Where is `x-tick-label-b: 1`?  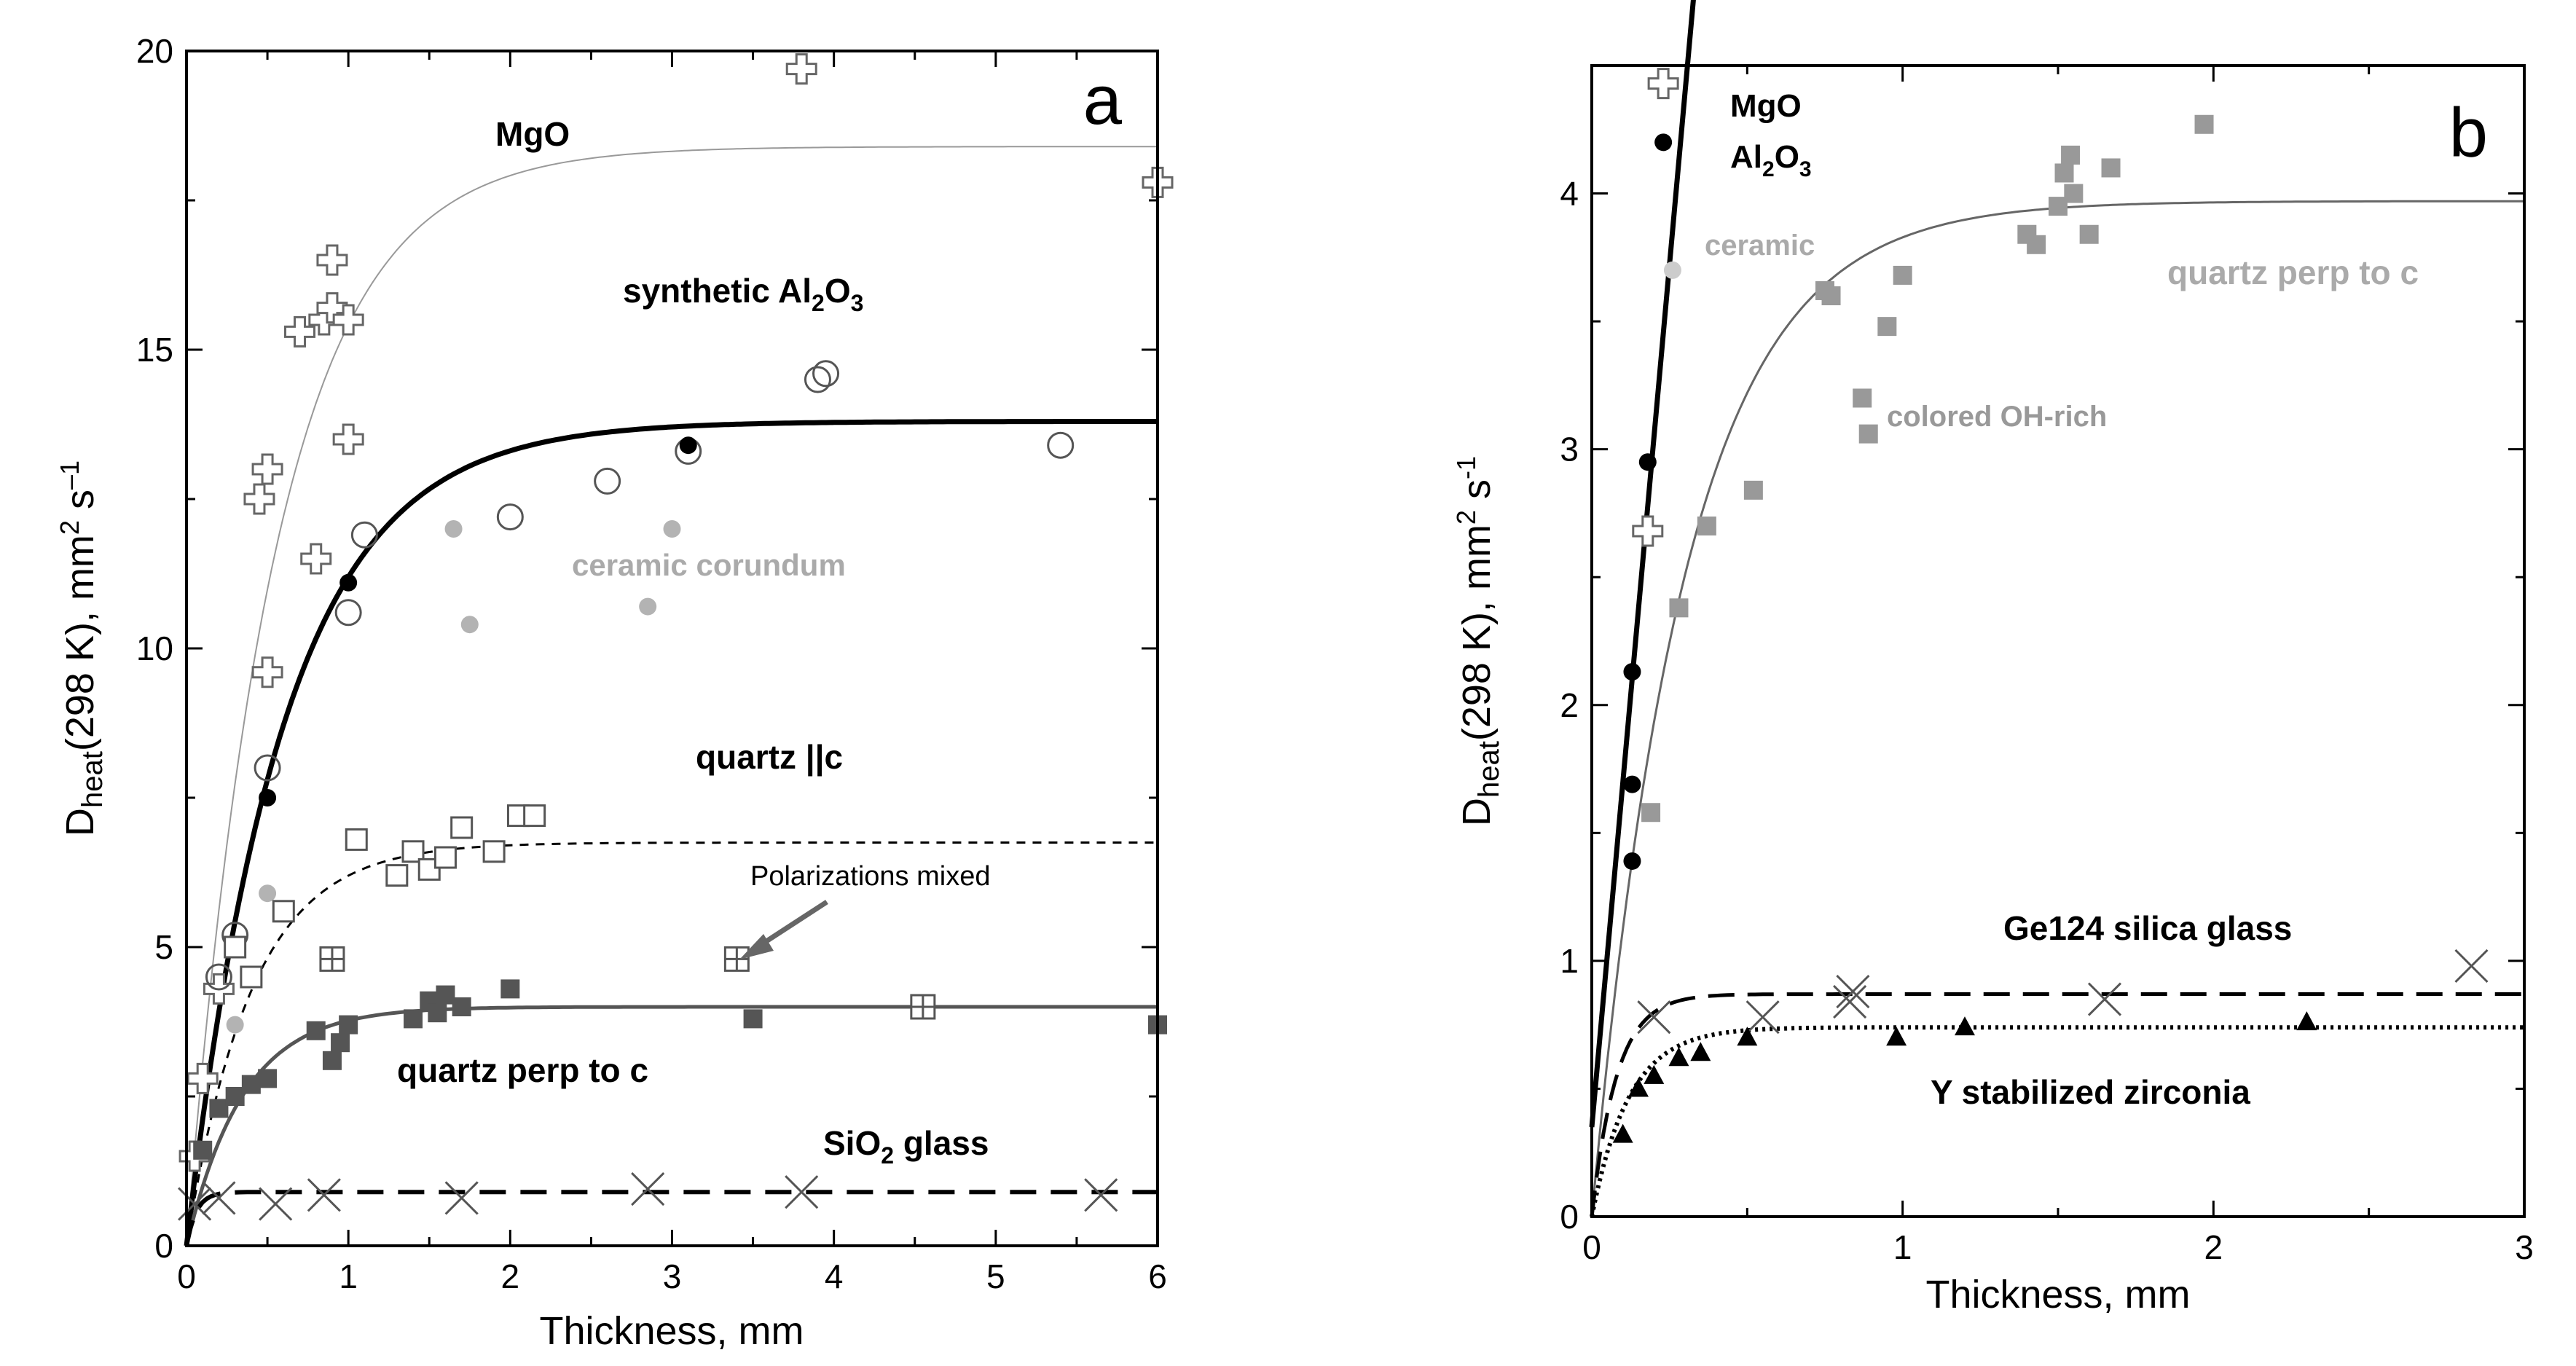
x-tick-label-b: 1 is located at coordinates (1902, 1247).